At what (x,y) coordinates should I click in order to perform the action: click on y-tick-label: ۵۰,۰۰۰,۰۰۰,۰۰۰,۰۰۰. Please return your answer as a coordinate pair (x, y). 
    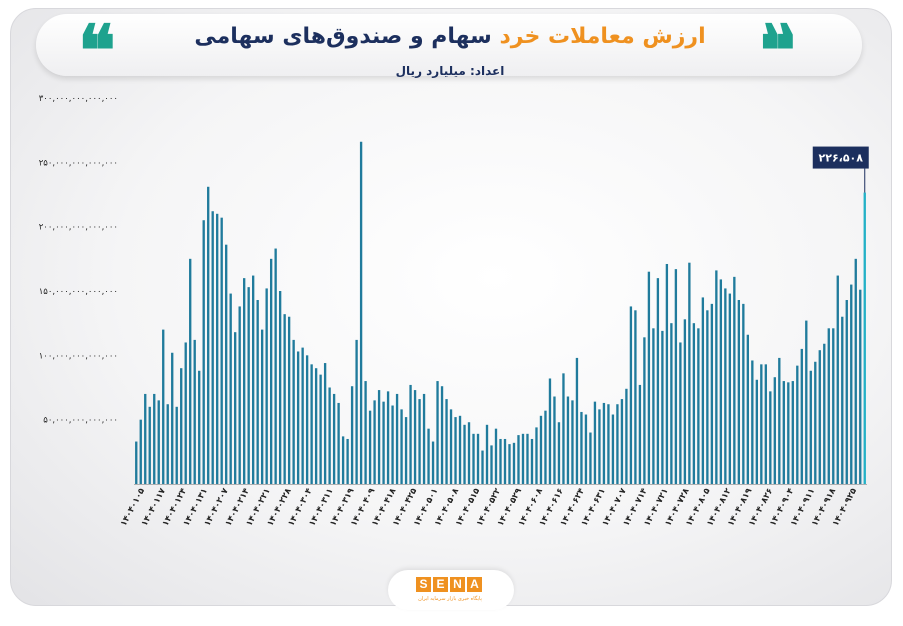
    Looking at the image, I should click on (80, 421).